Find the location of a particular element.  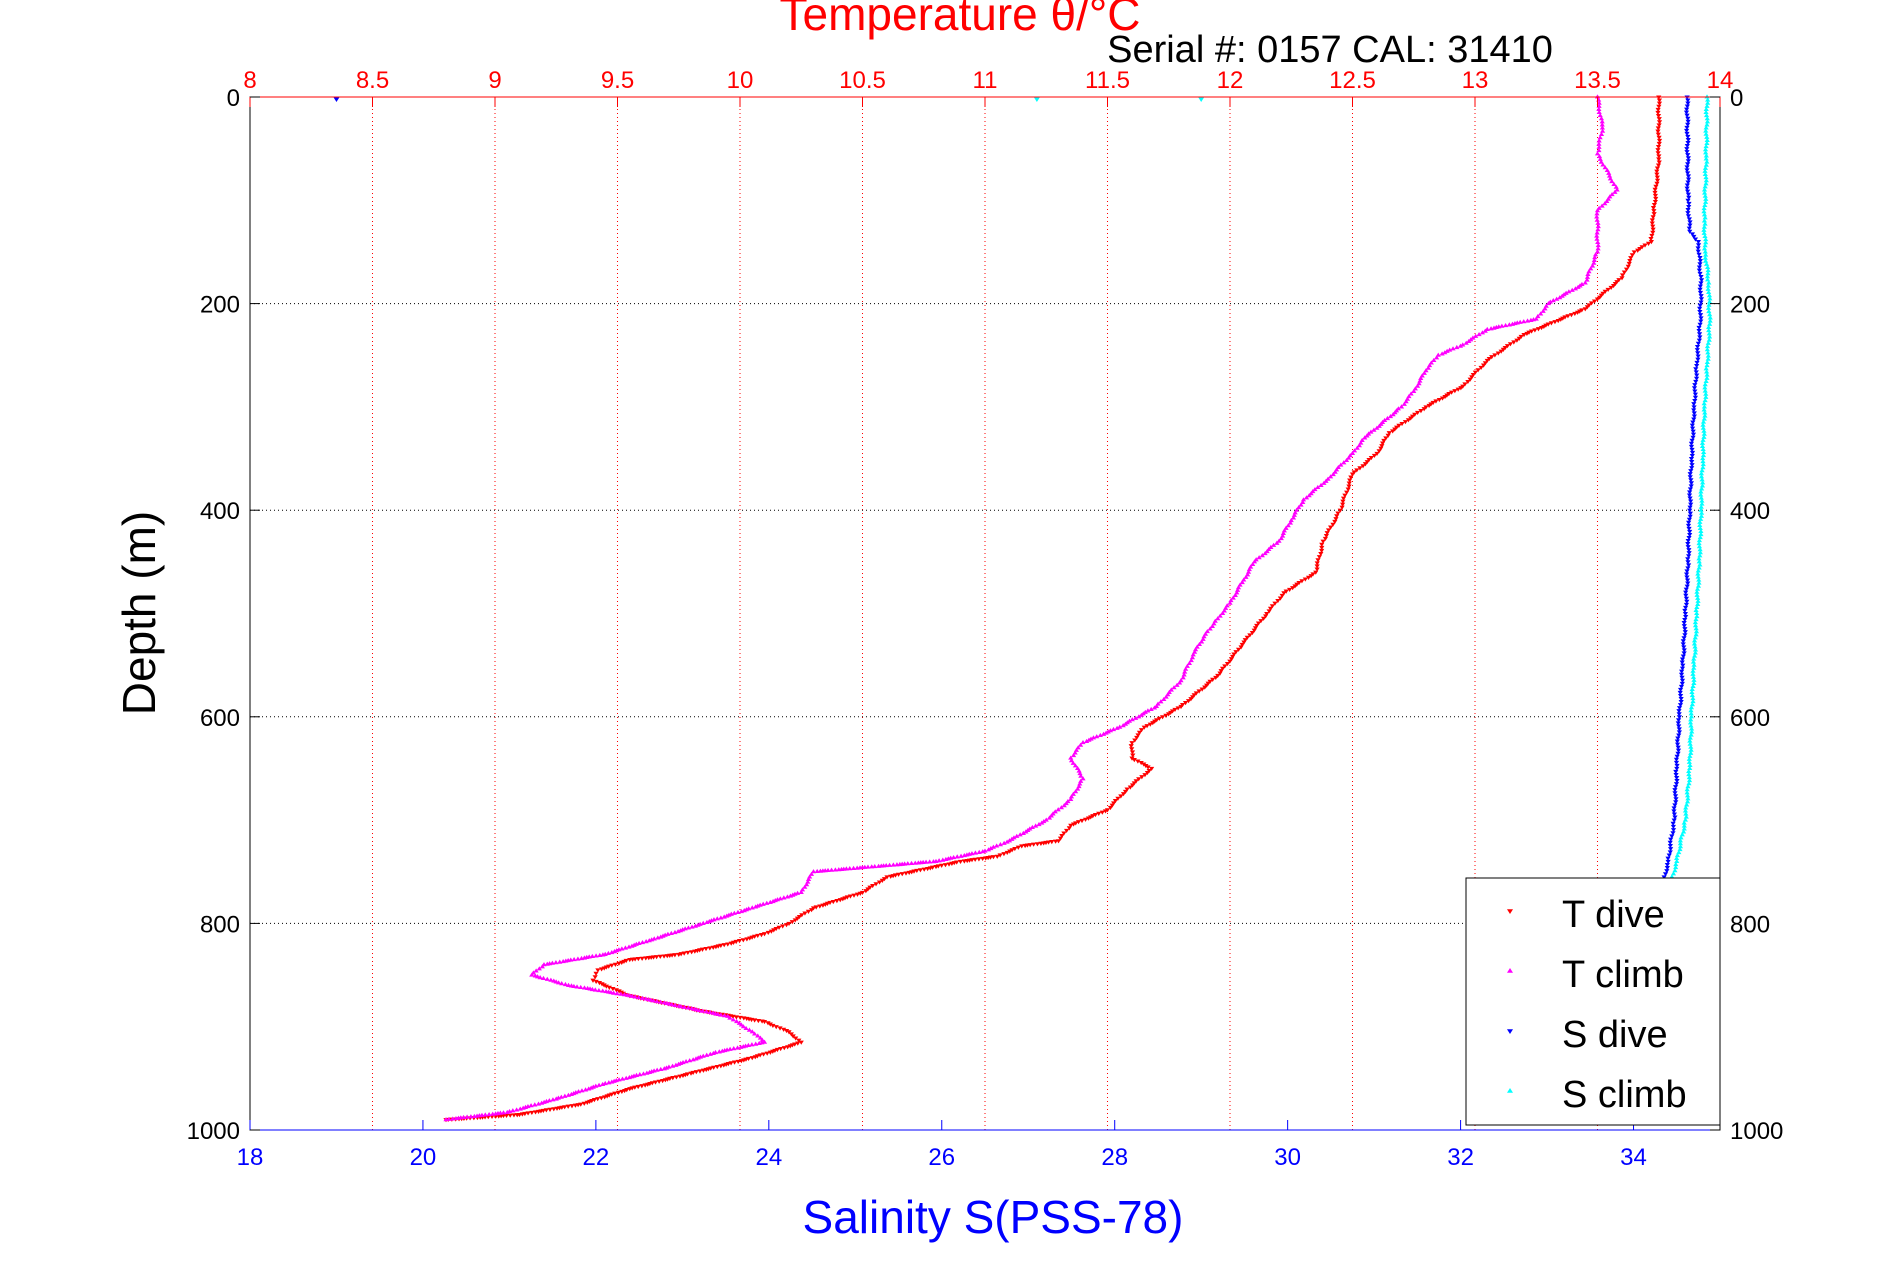

salinity-tick-label: 32 is located at coordinates (1460, 1157).